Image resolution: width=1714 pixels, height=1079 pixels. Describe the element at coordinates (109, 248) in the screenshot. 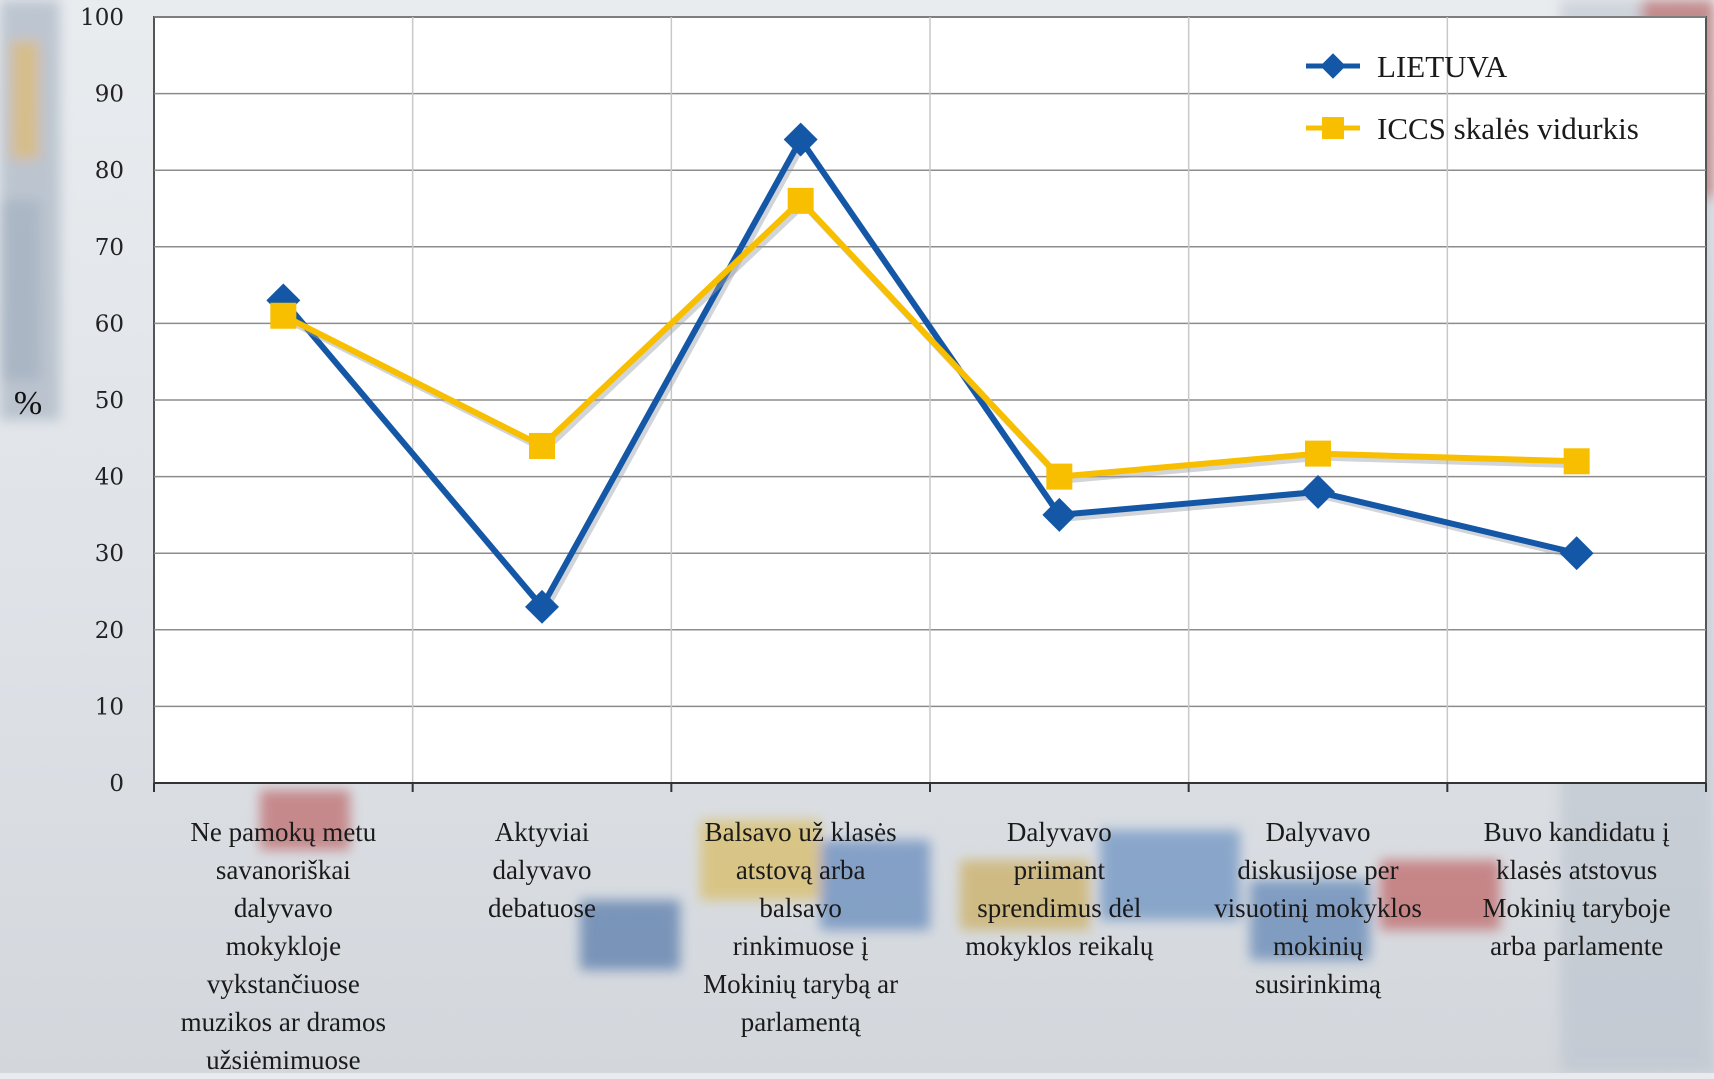

I see `y-tick-label: 70` at that location.